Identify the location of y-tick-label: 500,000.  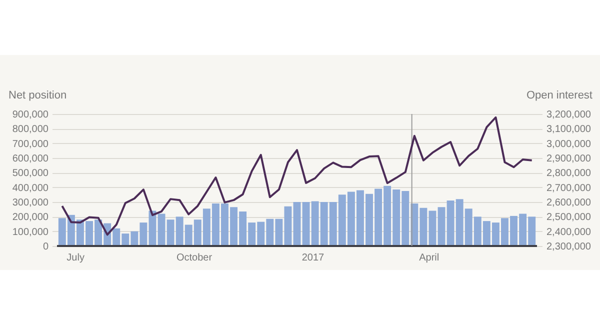
(30, 174).